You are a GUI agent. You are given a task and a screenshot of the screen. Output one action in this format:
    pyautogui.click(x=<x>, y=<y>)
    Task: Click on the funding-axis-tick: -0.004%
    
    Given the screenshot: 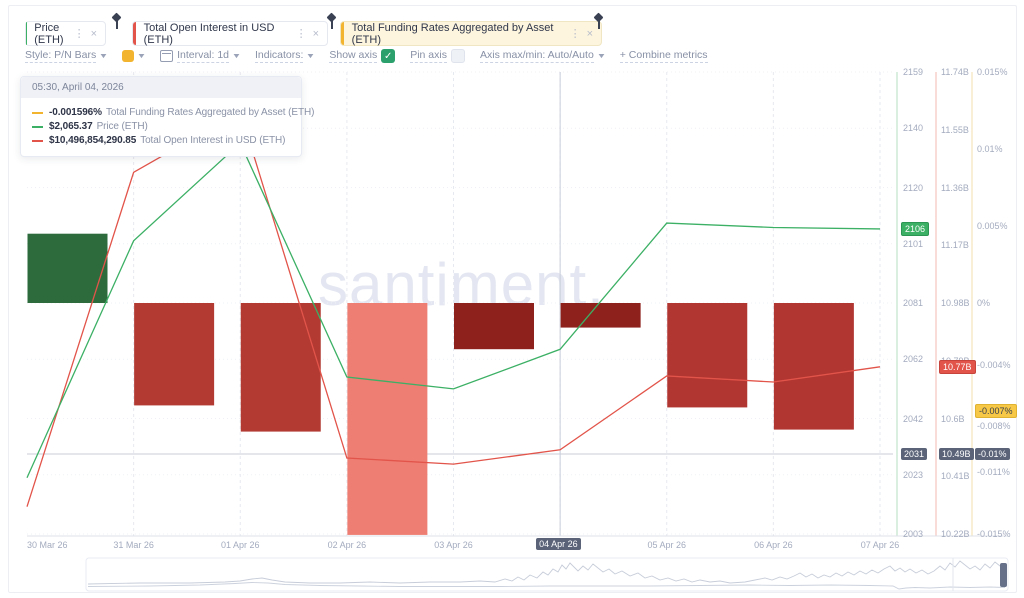 What is the action you would take?
    pyautogui.click(x=994, y=364)
    